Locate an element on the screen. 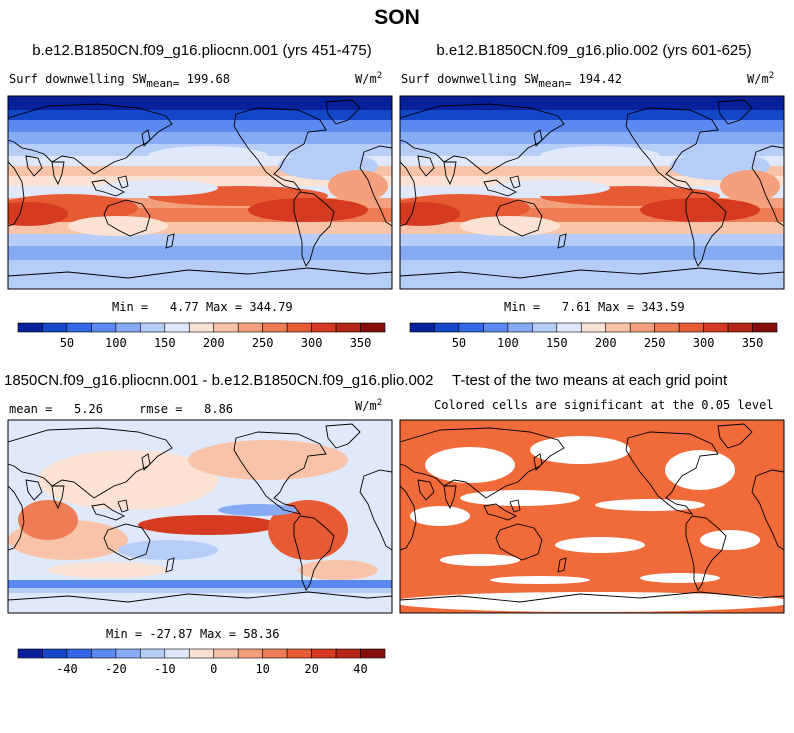 The width and height of the screenshot is (794, 733). panel2-min-label: Min = is located at coordinates (522, 307).